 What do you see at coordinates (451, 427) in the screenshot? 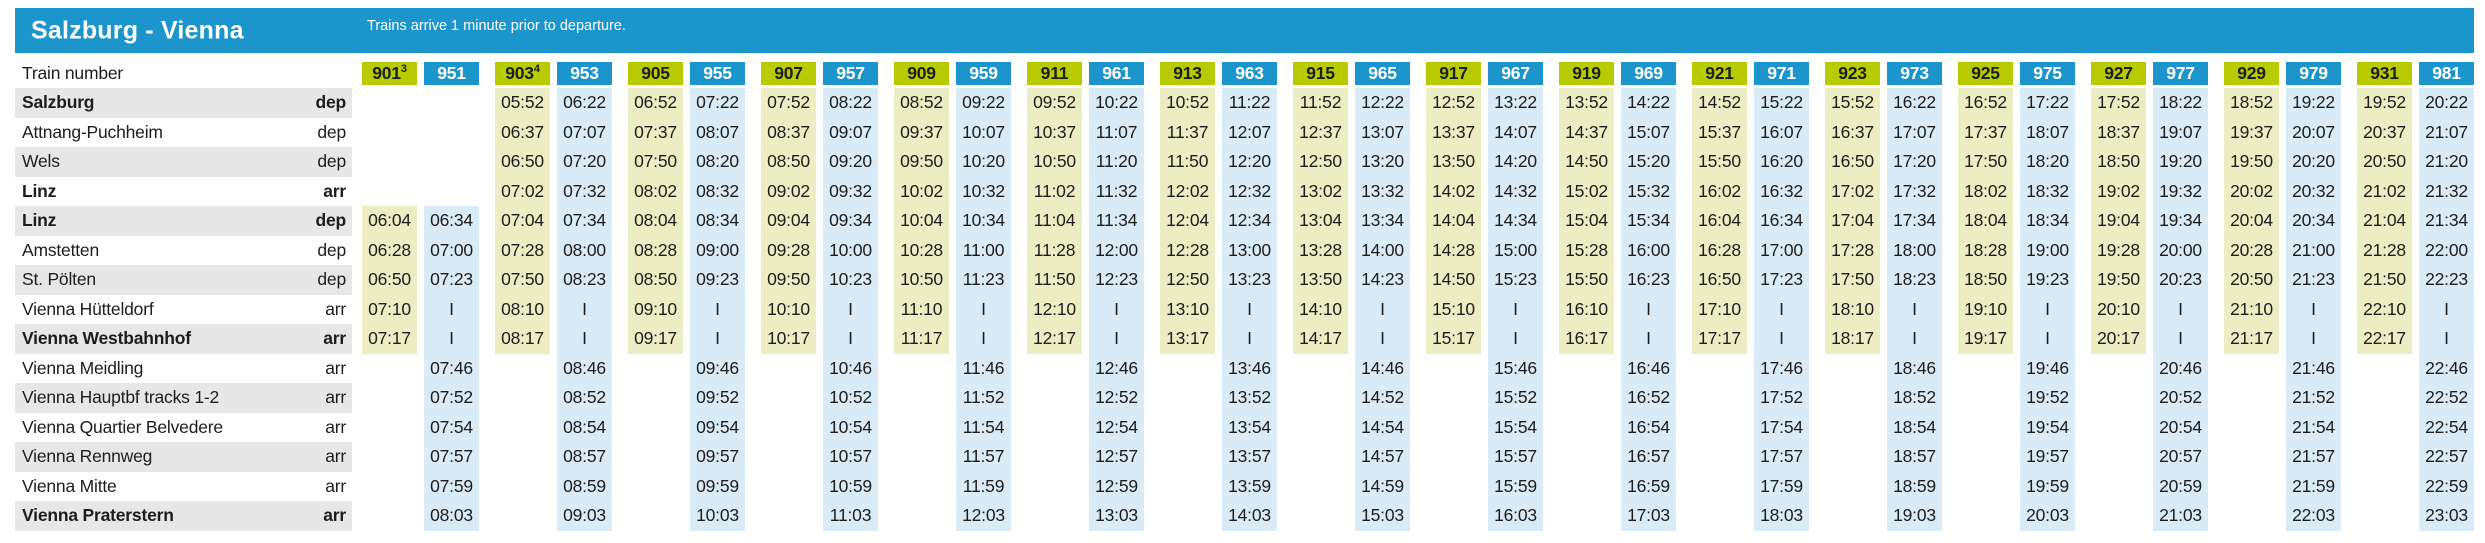
I see `time-cell: 07:54` at bounding box center [451, 427].